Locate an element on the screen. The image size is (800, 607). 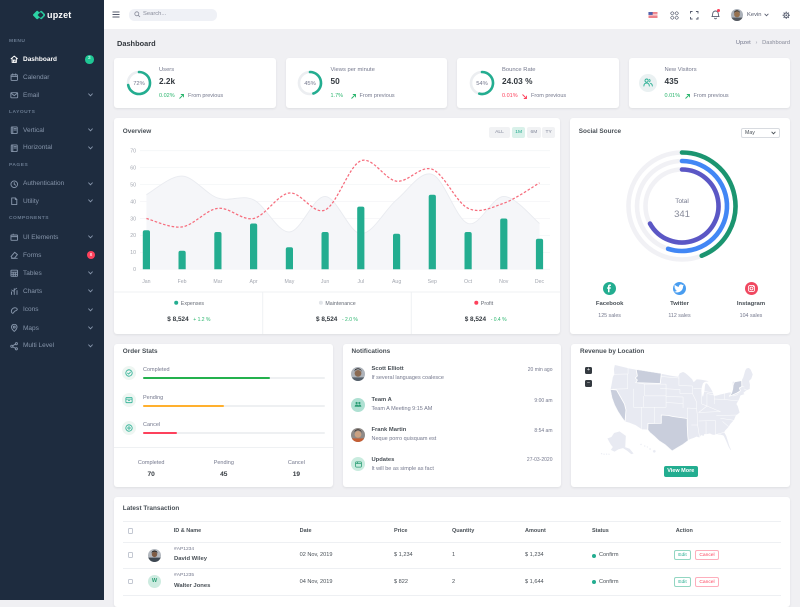
svg-text: 45% is located at coordinates (310, 84).